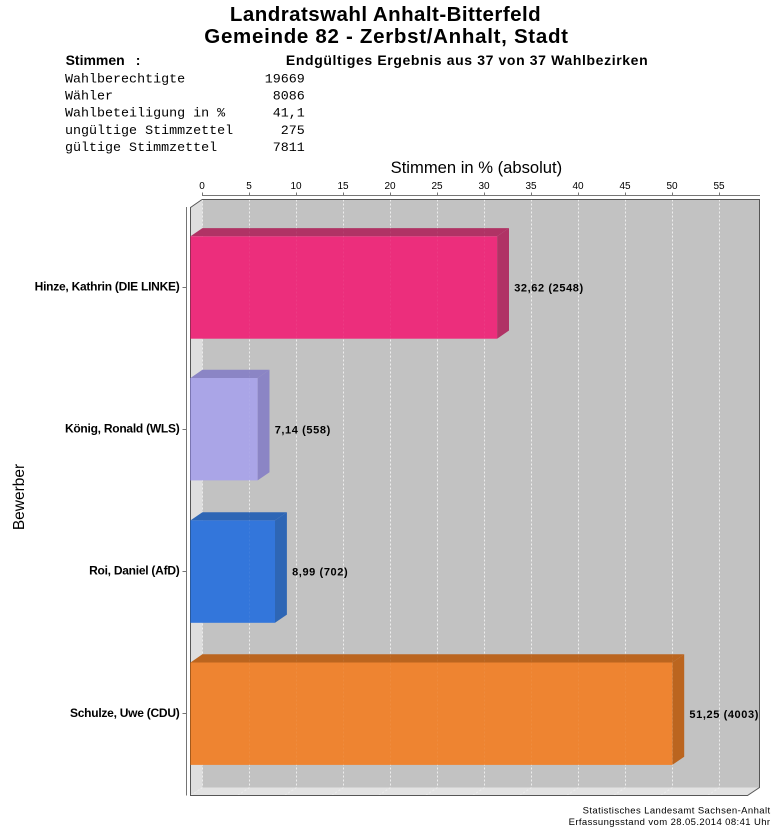  I want to click on svg-text: 41,1, so click(289, 114).